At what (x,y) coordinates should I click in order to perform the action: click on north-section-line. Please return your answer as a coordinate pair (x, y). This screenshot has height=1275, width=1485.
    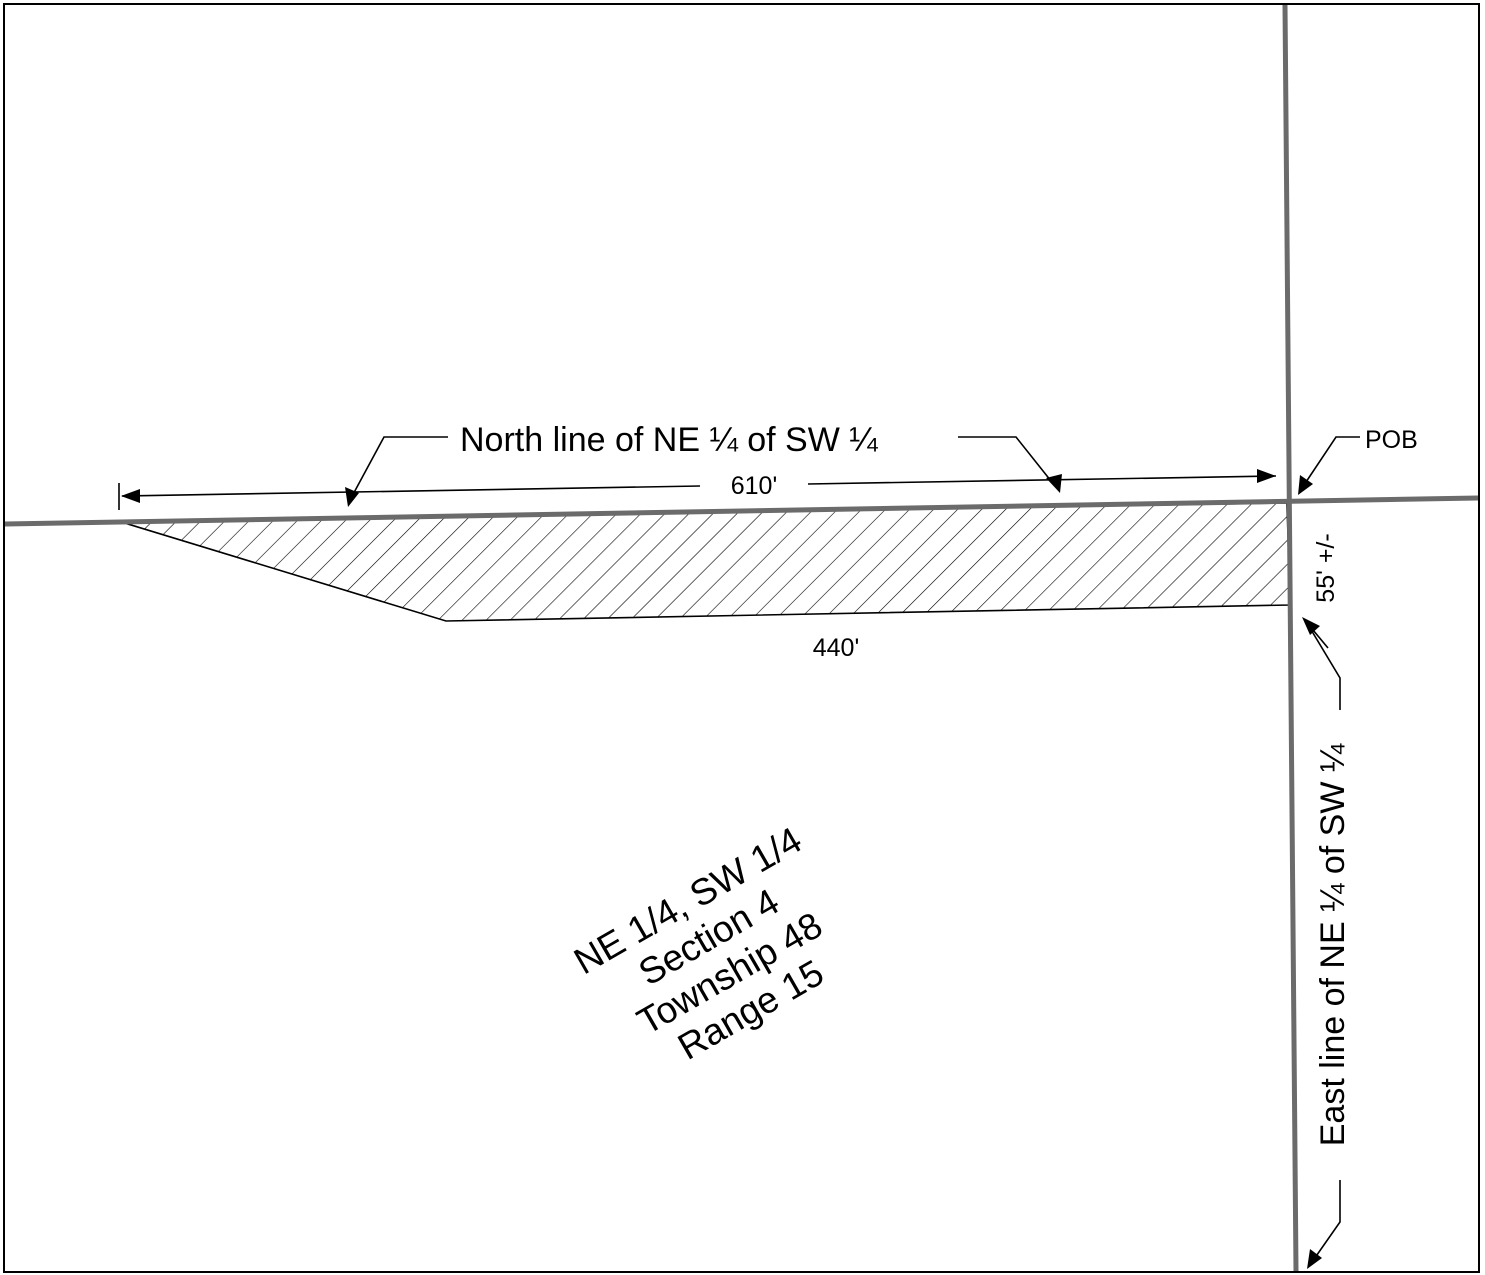
    Looking at the image, I should click on (741, 511).